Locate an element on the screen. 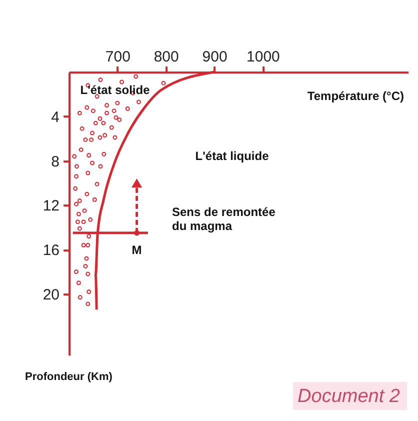 This screenshot has width=418, height=421. x-tick-label: 900 is located at coordinates (215, 57).